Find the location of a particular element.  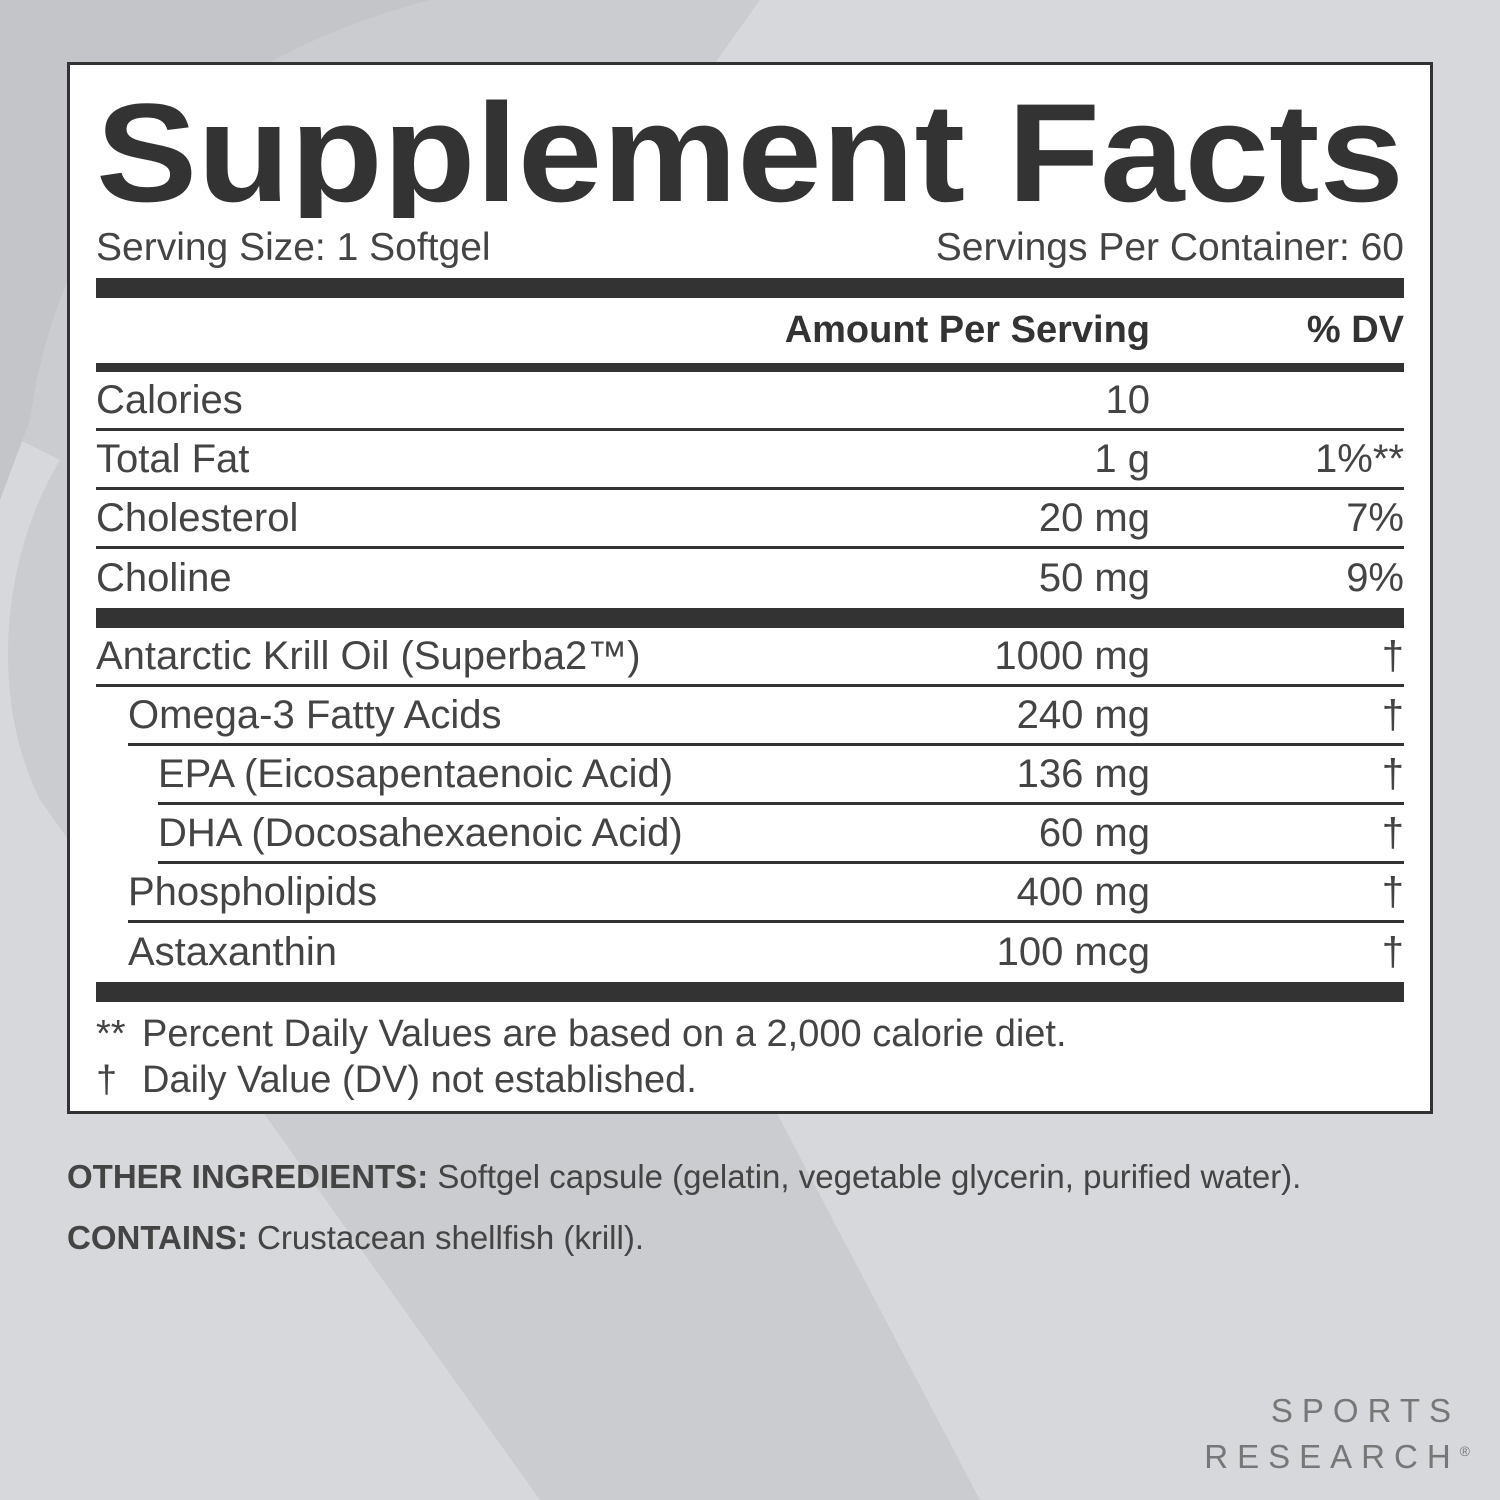

nutrient-row: DHA (Docosahexaenoic Acid) 60 mg † is located at coordinates (781, 834).